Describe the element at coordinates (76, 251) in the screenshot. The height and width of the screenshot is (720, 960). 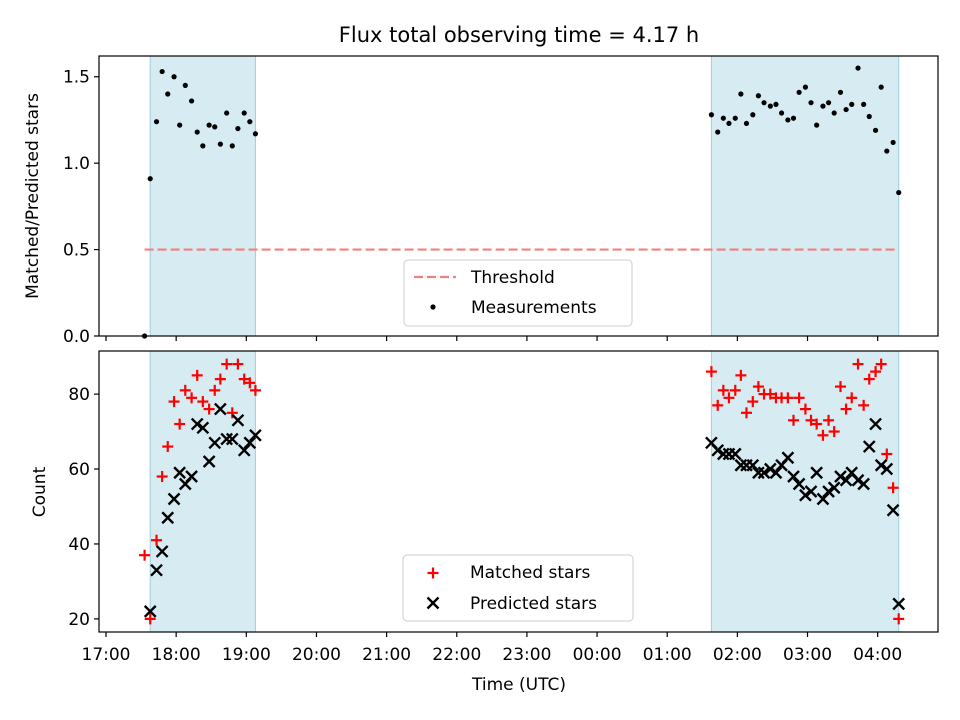
I see `ratio-y-tick-label: 0.5` at that location.